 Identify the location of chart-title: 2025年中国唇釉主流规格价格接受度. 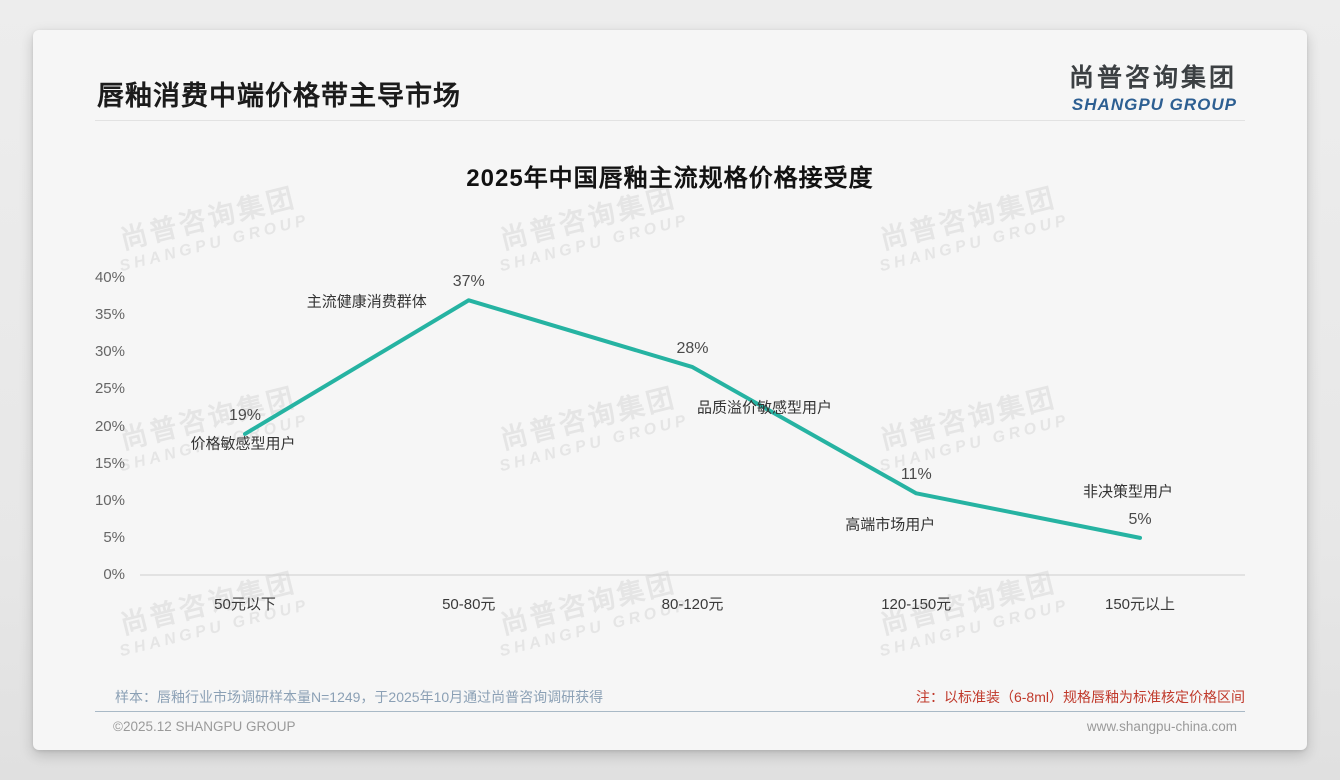
(670, 178).